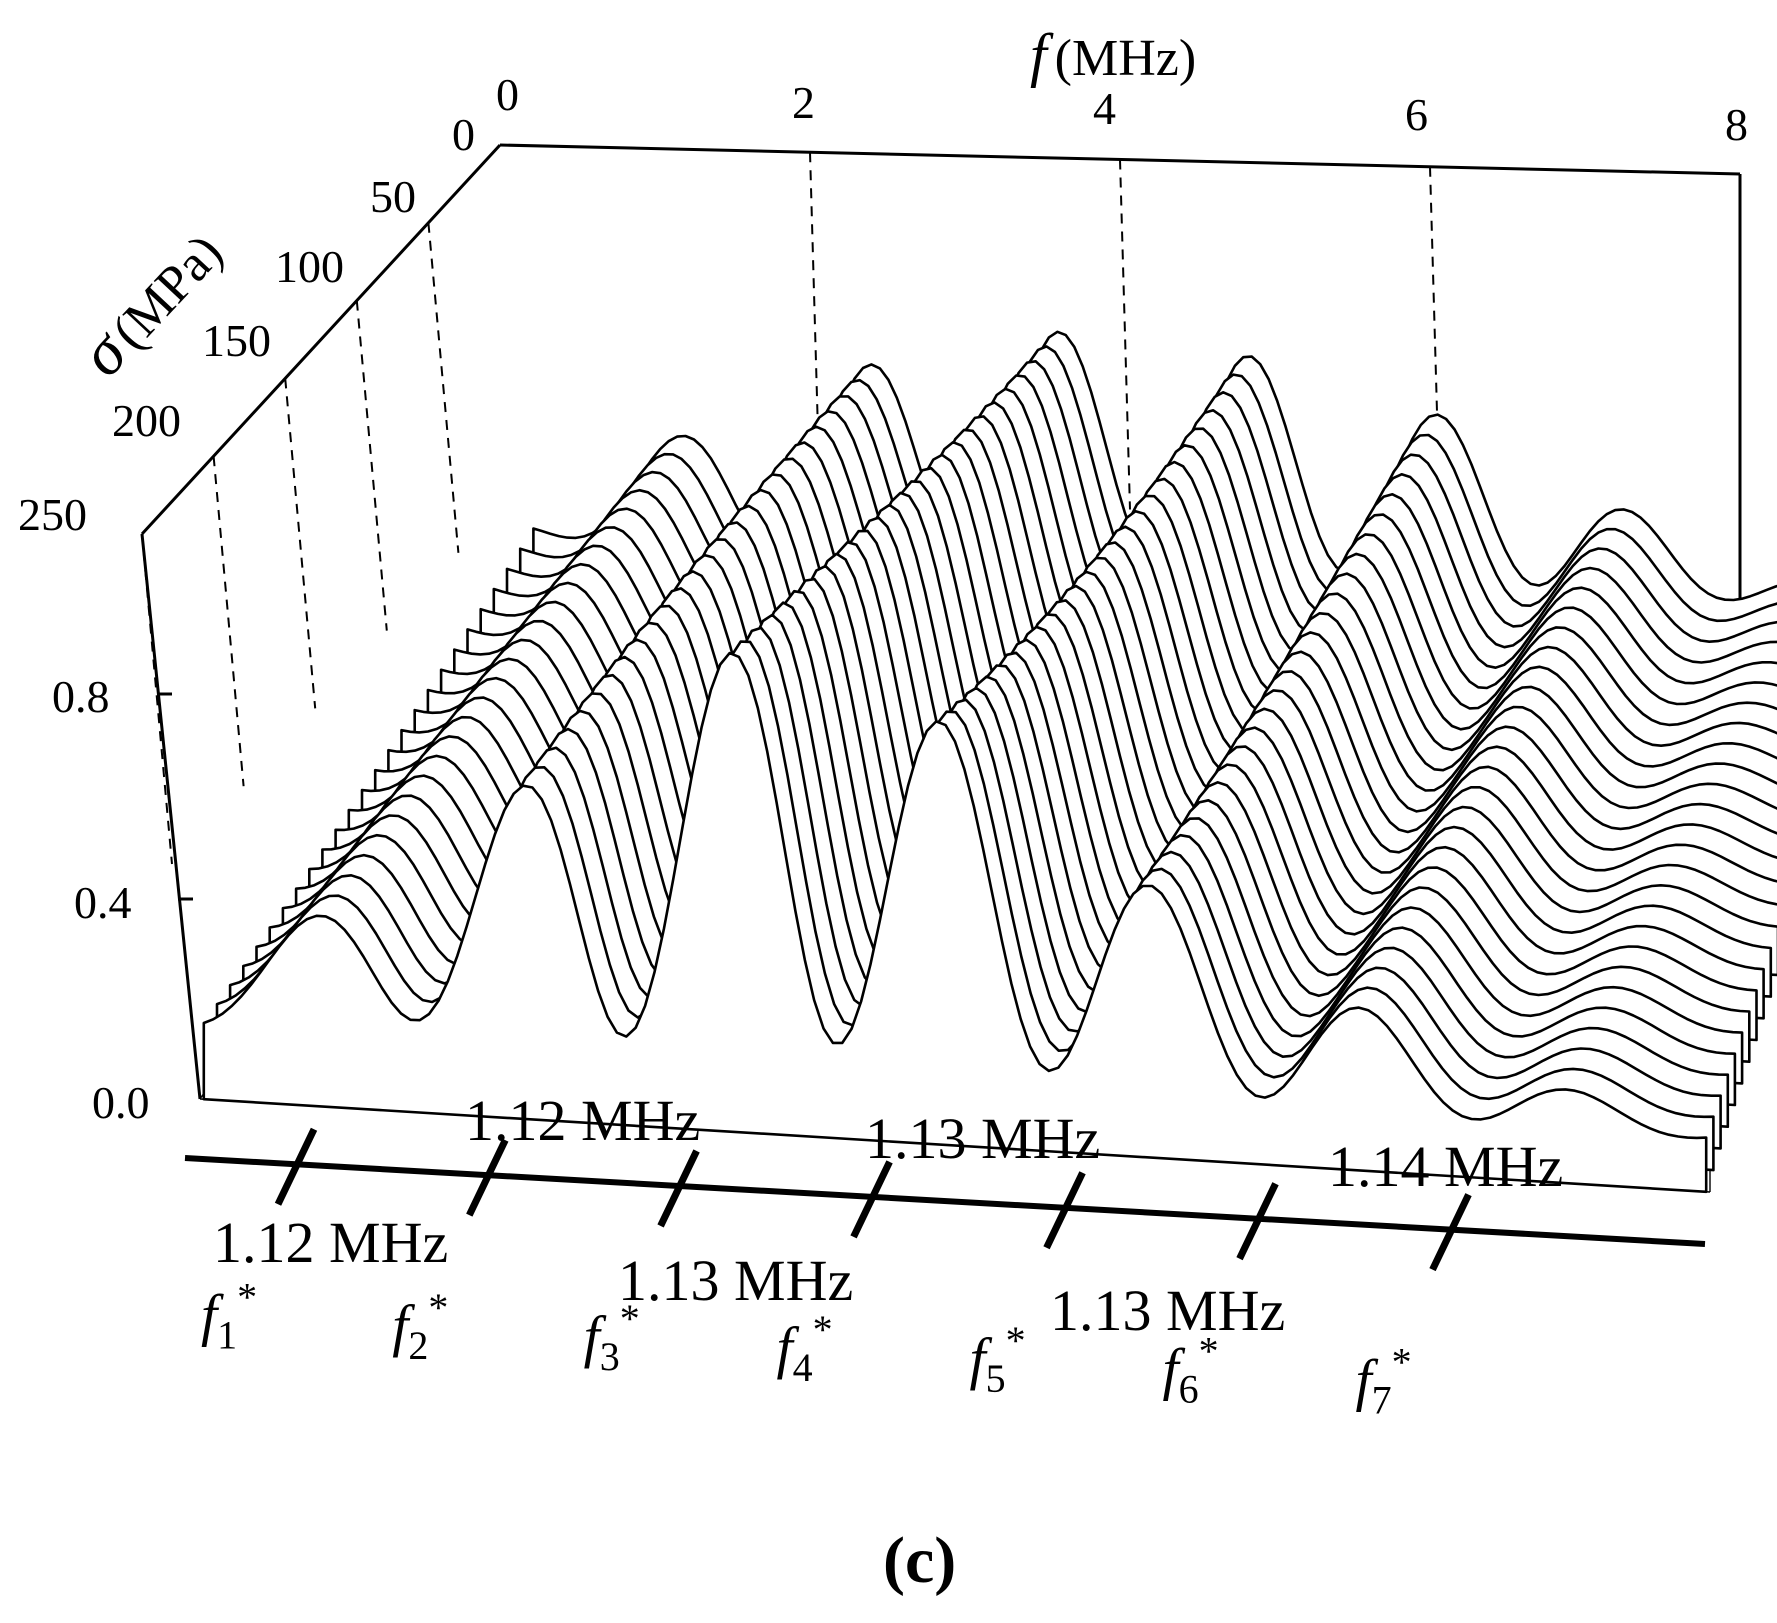  I want to click on marker-subscript: 4, so click(803, 1367).